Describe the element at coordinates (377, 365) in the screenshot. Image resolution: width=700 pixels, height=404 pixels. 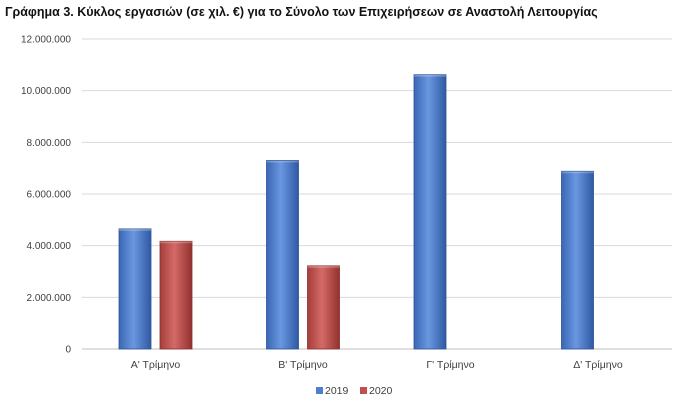
I see `x-axis-tick-labels: Α' Τρίμηνο Β' Τρίμηνο Γ' Τρίμηνο Δ' Τρίμηνο` at that location.